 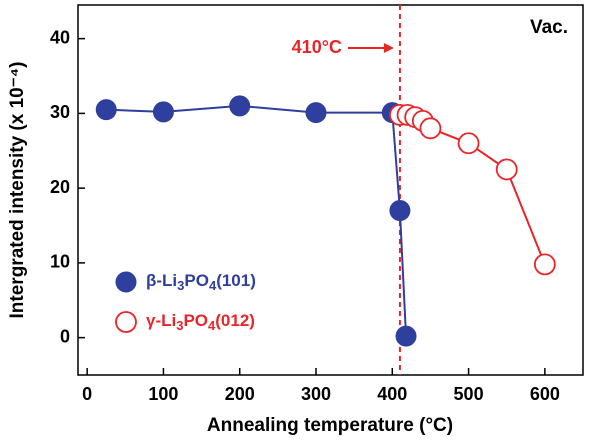 What do you see at coordinates (316, 394) in the screenshot?
I see `x-tick-label: 300` at bounding box center [316, 394].